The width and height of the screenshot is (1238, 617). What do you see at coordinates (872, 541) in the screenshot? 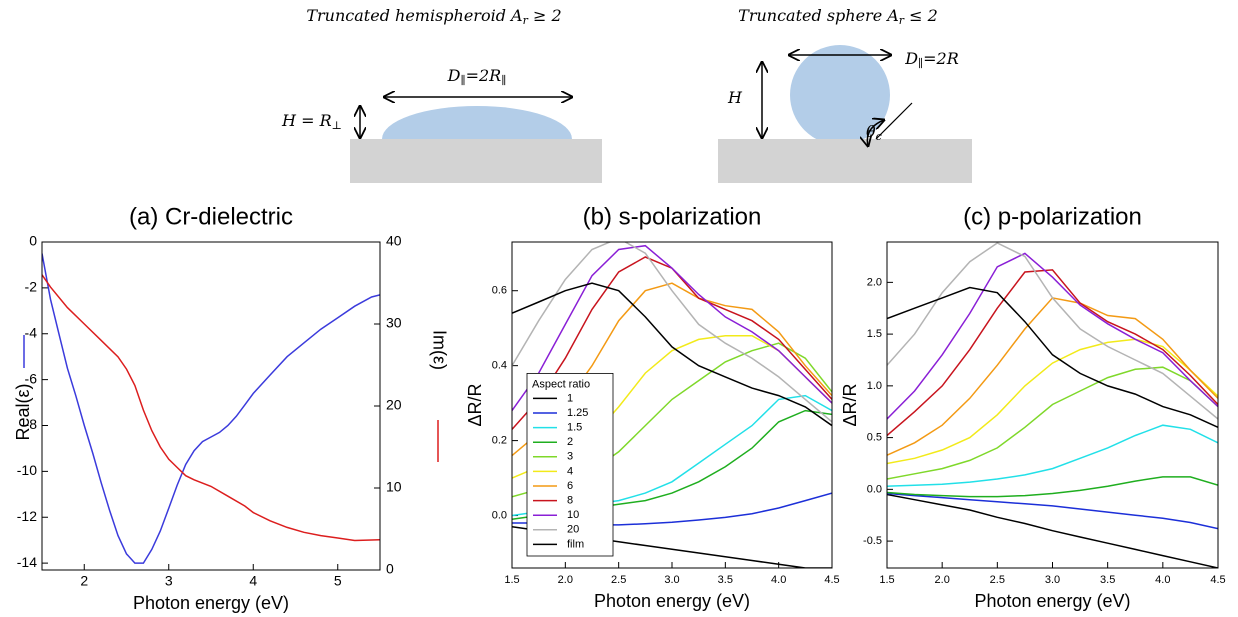
I see `y-tick-label: -0.5` at bounding box center [872, 541].